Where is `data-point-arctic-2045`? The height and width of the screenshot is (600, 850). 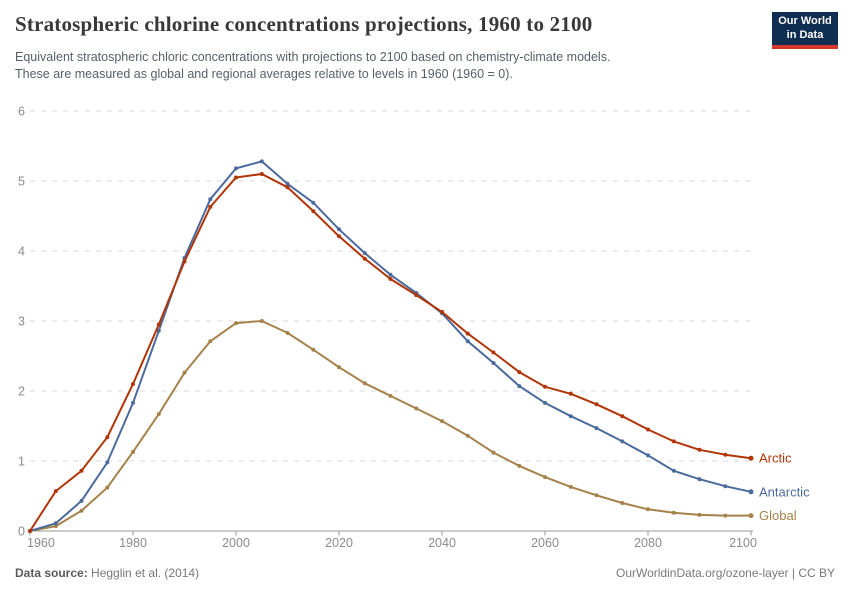
data-point-arctic-2045 is located at coordinates (467, 333).